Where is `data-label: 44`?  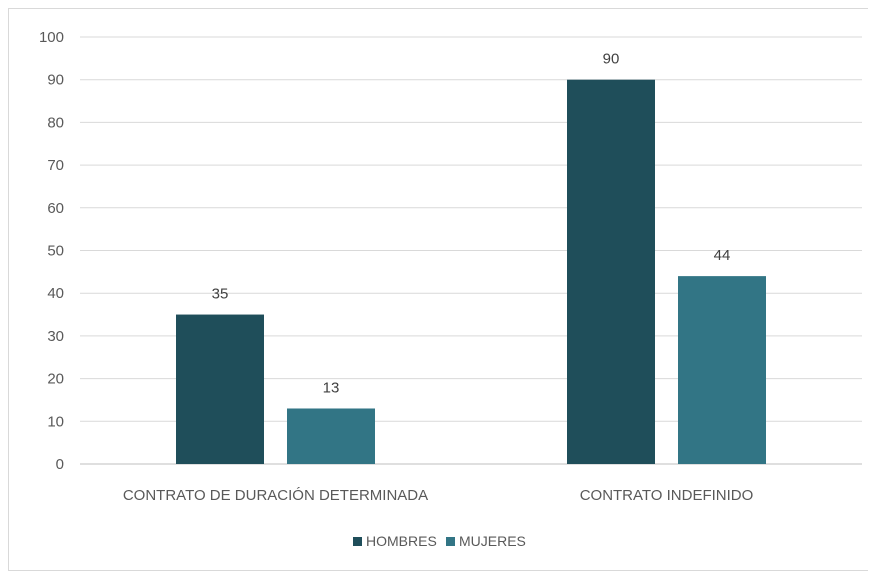 data-label: 44 is located at coordinates (722, 255).